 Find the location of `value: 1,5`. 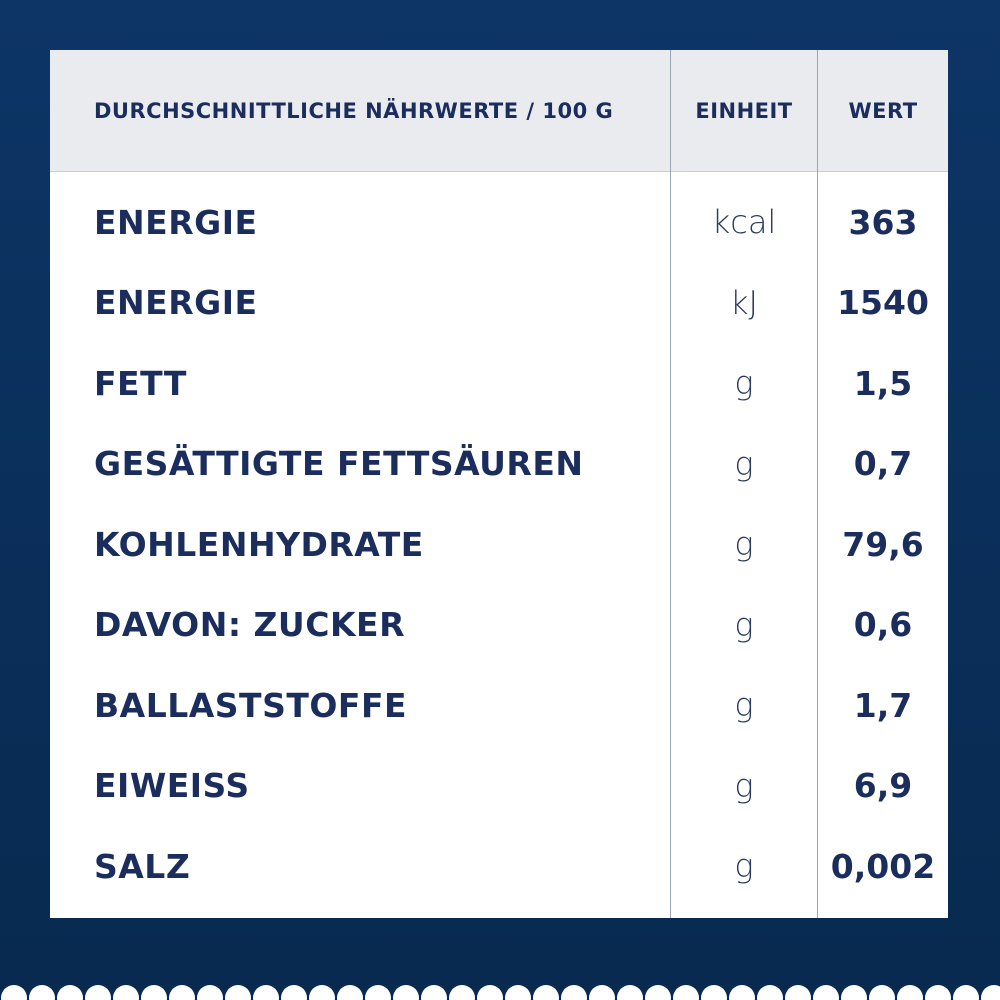

value: 1,5 is located at coordinates (883, 383).